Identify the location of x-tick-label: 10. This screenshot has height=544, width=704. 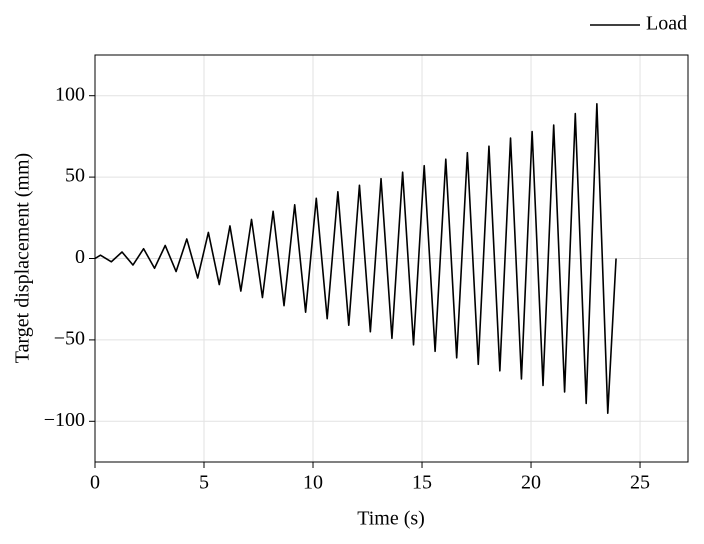
(313, 483).